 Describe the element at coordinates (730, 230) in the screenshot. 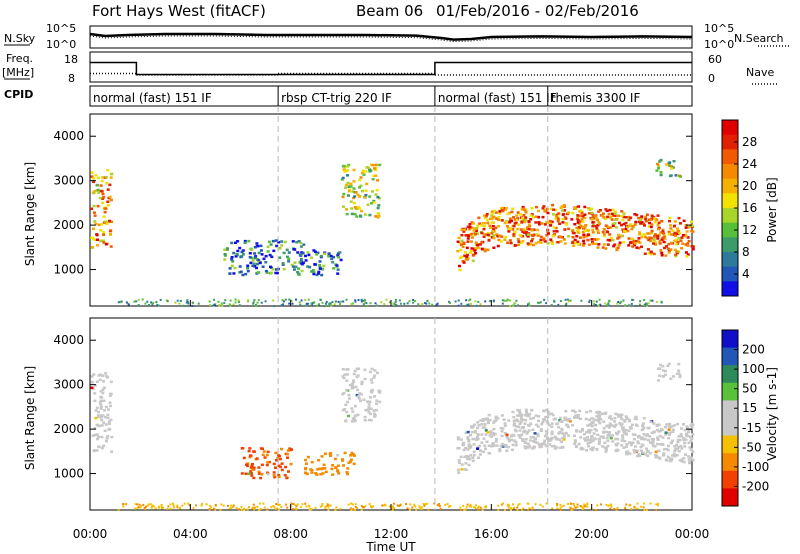

I see `colorbar-band` at that location.